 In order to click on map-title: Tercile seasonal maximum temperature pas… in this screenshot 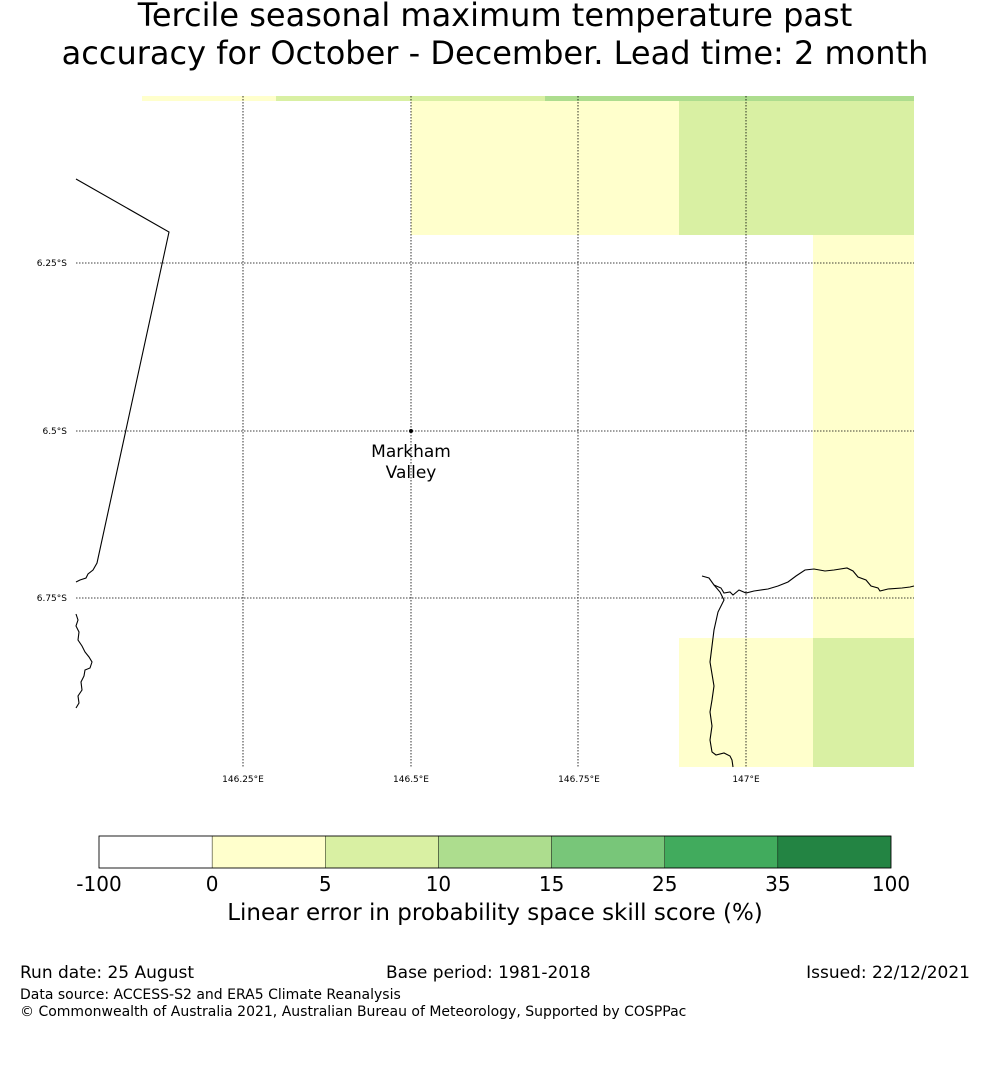, I will do `click(495, 36)`.